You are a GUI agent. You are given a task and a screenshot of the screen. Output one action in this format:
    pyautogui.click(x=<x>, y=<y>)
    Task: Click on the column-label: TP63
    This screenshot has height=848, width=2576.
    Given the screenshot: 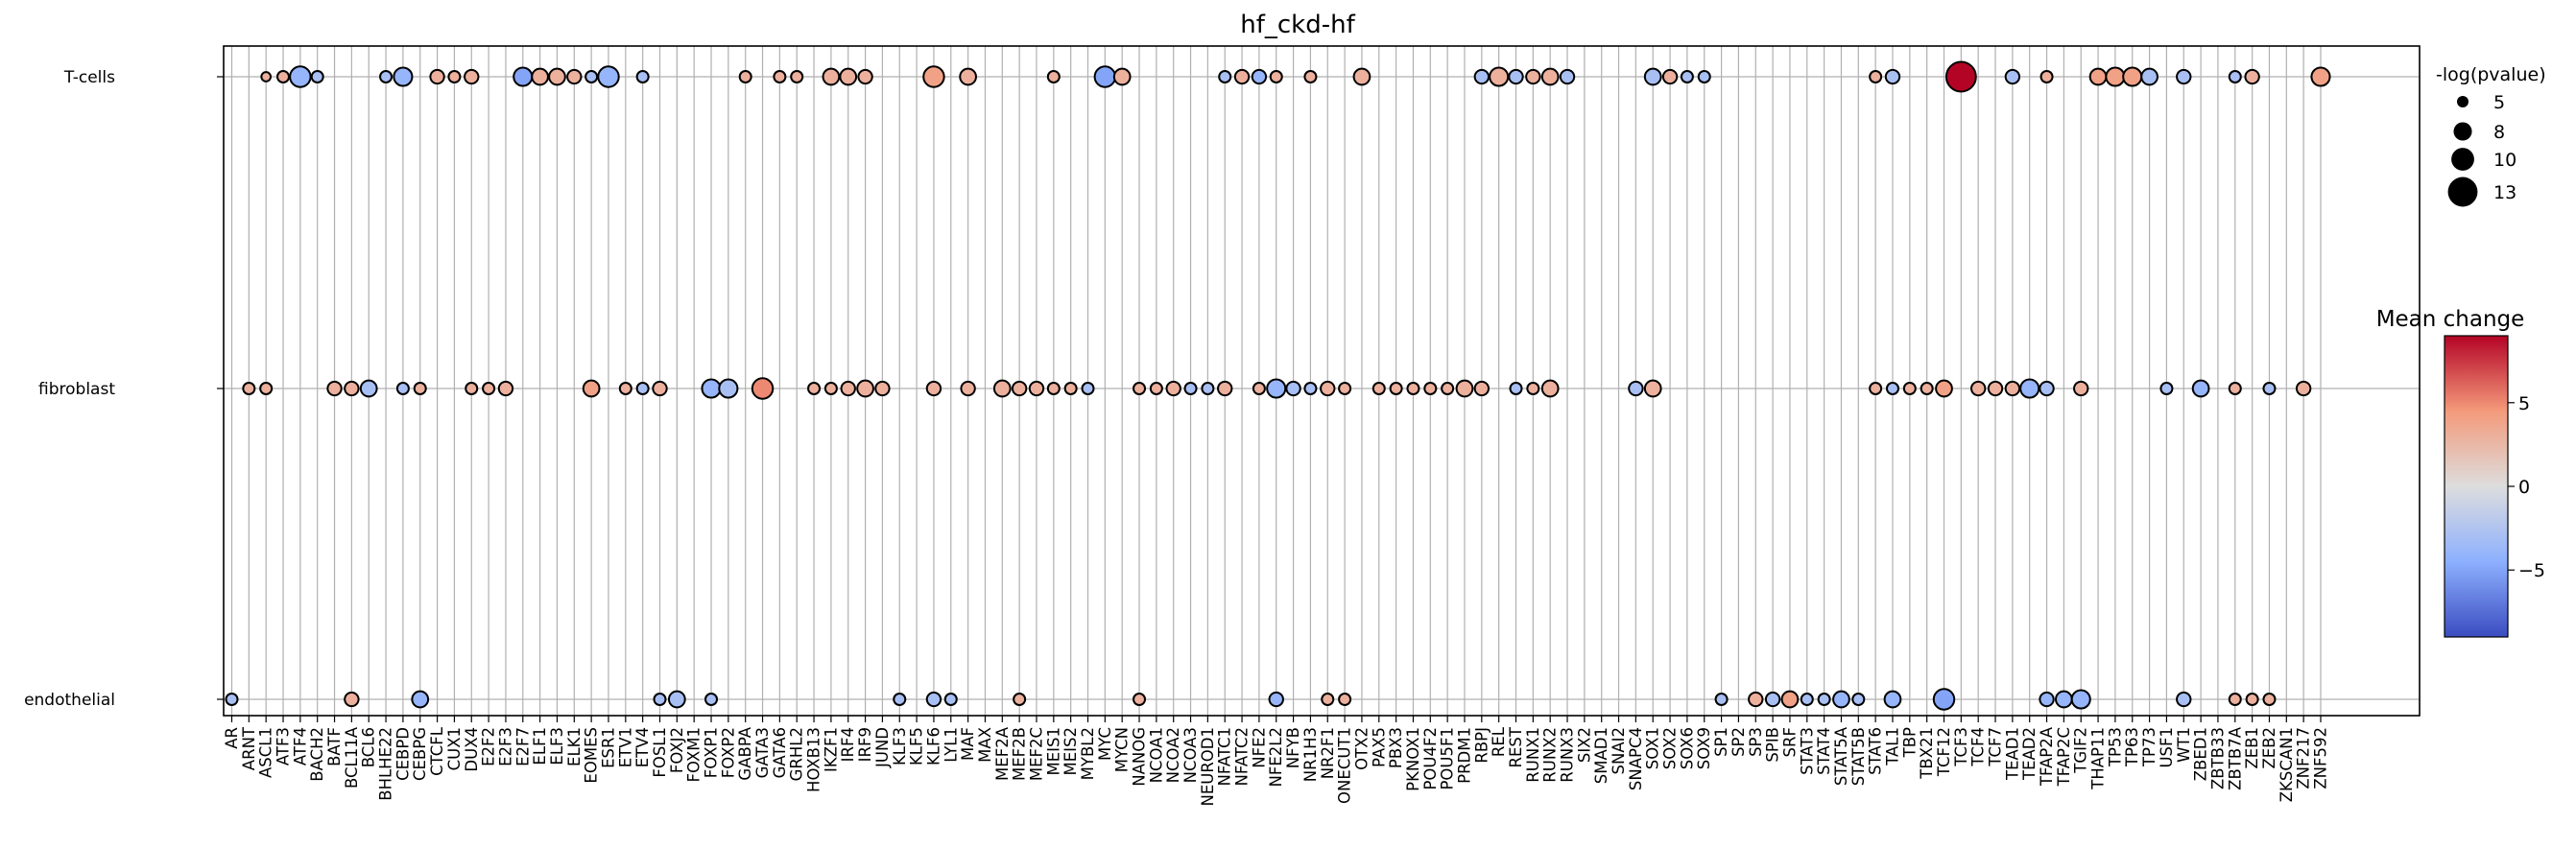 What is the action you would take?
    pyautogui.click(x=2132, y=747)
    